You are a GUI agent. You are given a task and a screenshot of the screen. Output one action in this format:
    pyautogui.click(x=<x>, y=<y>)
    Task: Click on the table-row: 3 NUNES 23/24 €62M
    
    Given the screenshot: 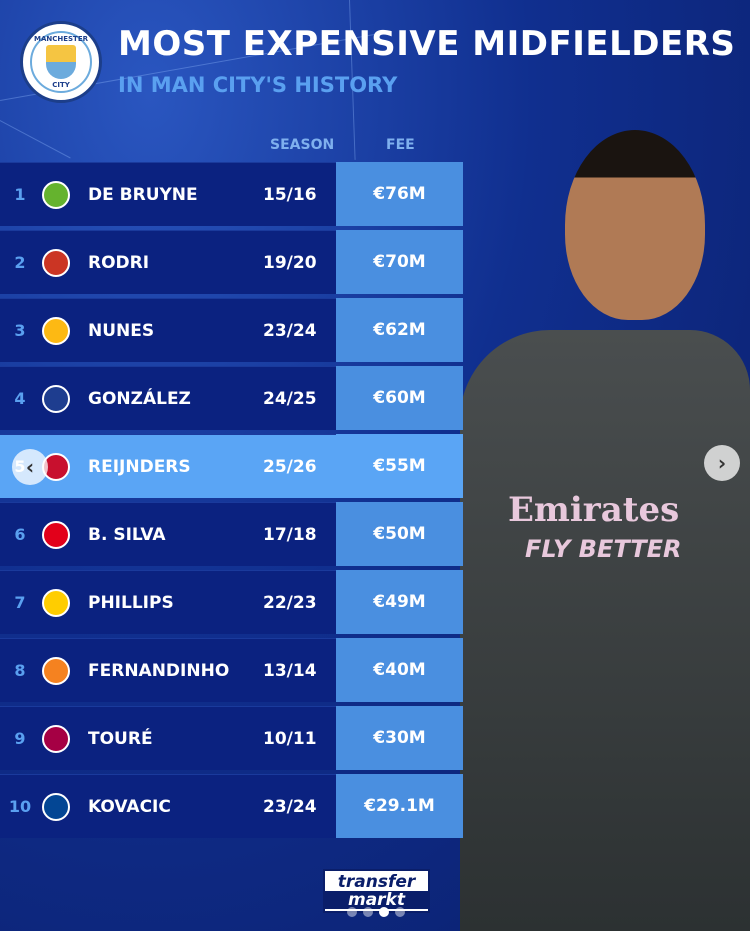 What is the action you would take?
    pyautogui.click(x=231, y=330)
    